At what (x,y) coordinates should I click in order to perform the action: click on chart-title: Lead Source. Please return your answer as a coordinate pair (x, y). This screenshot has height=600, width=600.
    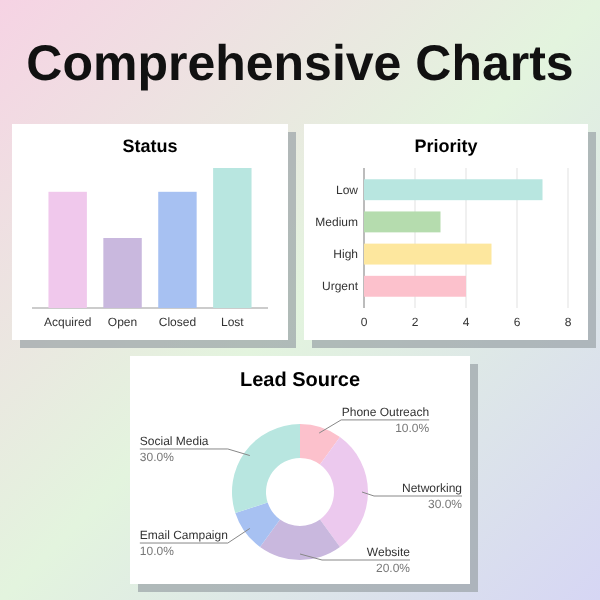
    Looking at the image, I should click on (300, 381).